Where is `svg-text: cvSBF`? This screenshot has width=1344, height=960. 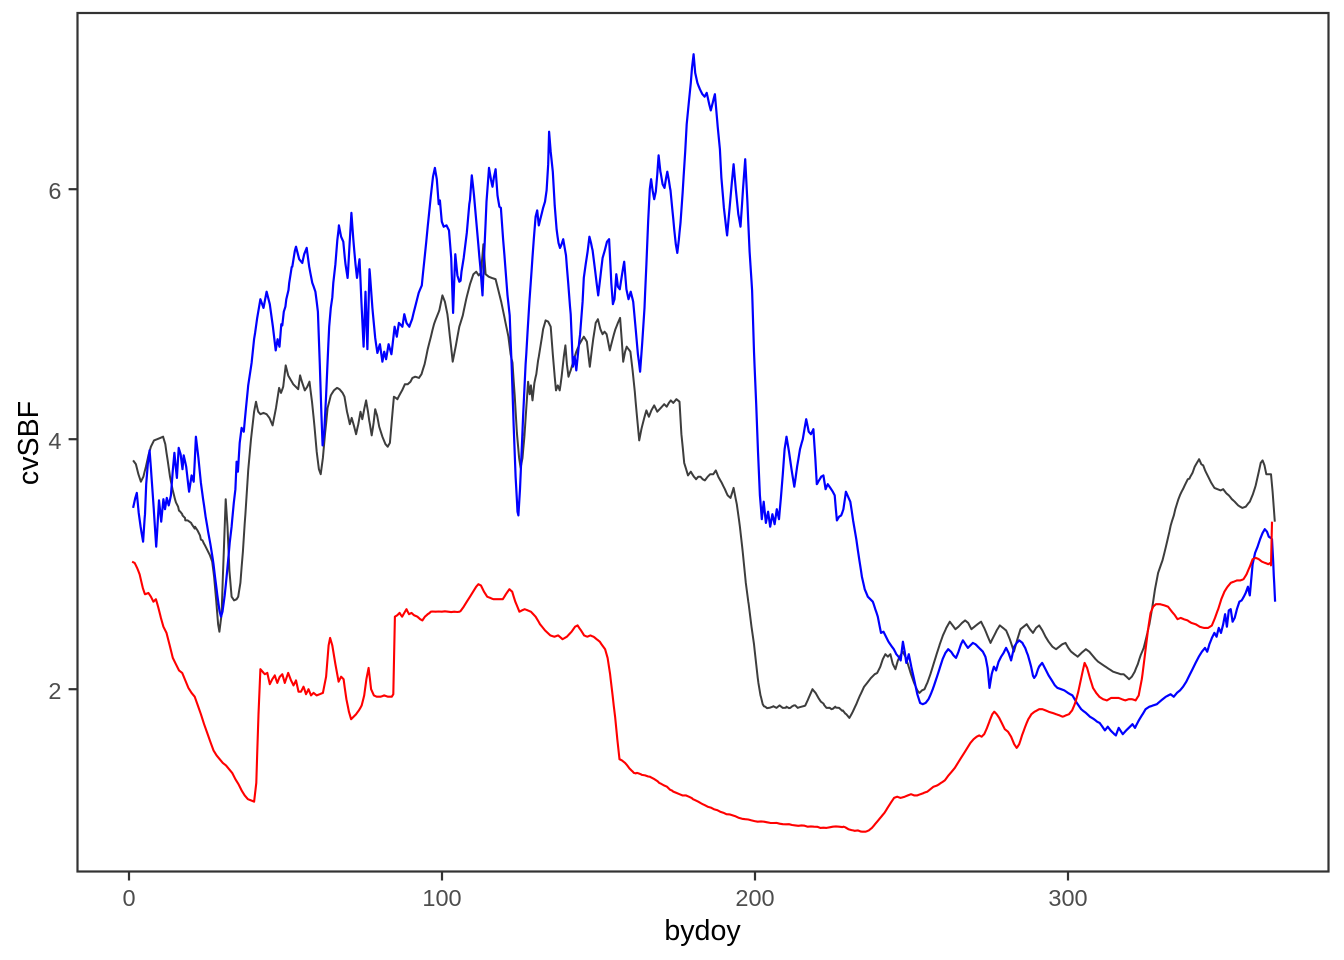
svg-text: cvSBF is located at coordinates (29, 443).